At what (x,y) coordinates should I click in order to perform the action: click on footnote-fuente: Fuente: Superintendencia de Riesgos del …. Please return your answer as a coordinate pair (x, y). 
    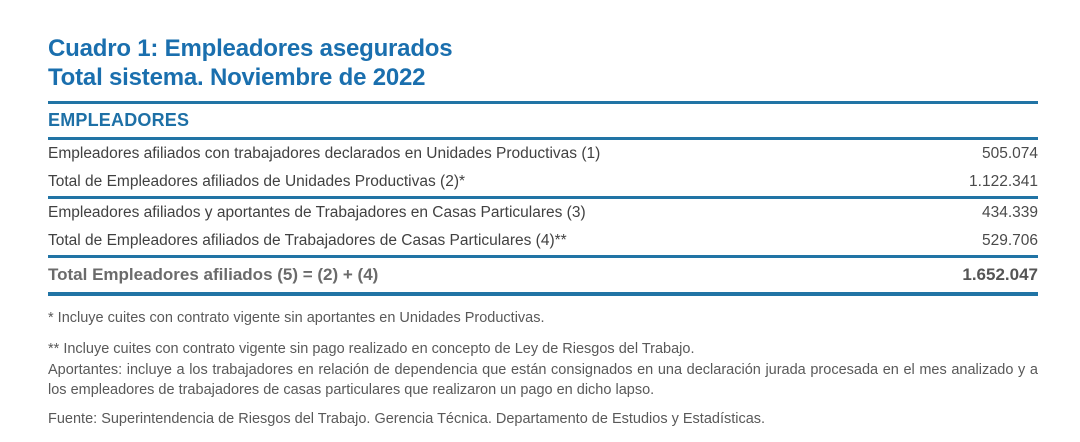
    Looking at the image, I should click on (407, 419).